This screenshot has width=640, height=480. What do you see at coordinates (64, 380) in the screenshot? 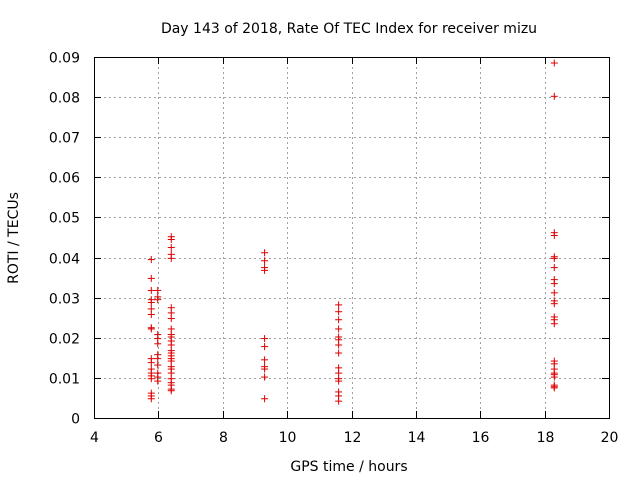
I see `y-tick-label: 0.01` at bounding box center [64, 380].